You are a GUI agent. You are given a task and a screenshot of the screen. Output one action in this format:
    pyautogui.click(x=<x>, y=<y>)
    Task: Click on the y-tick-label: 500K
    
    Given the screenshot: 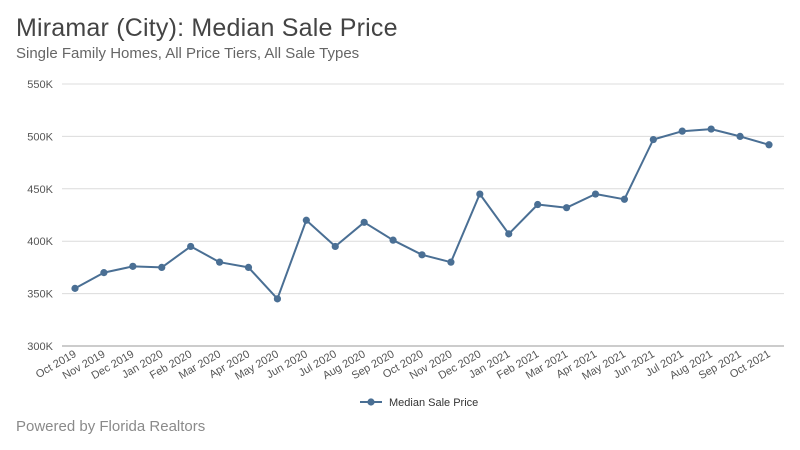 What is the action you would take?
    pyautogui.click(x=40, y=137)
    